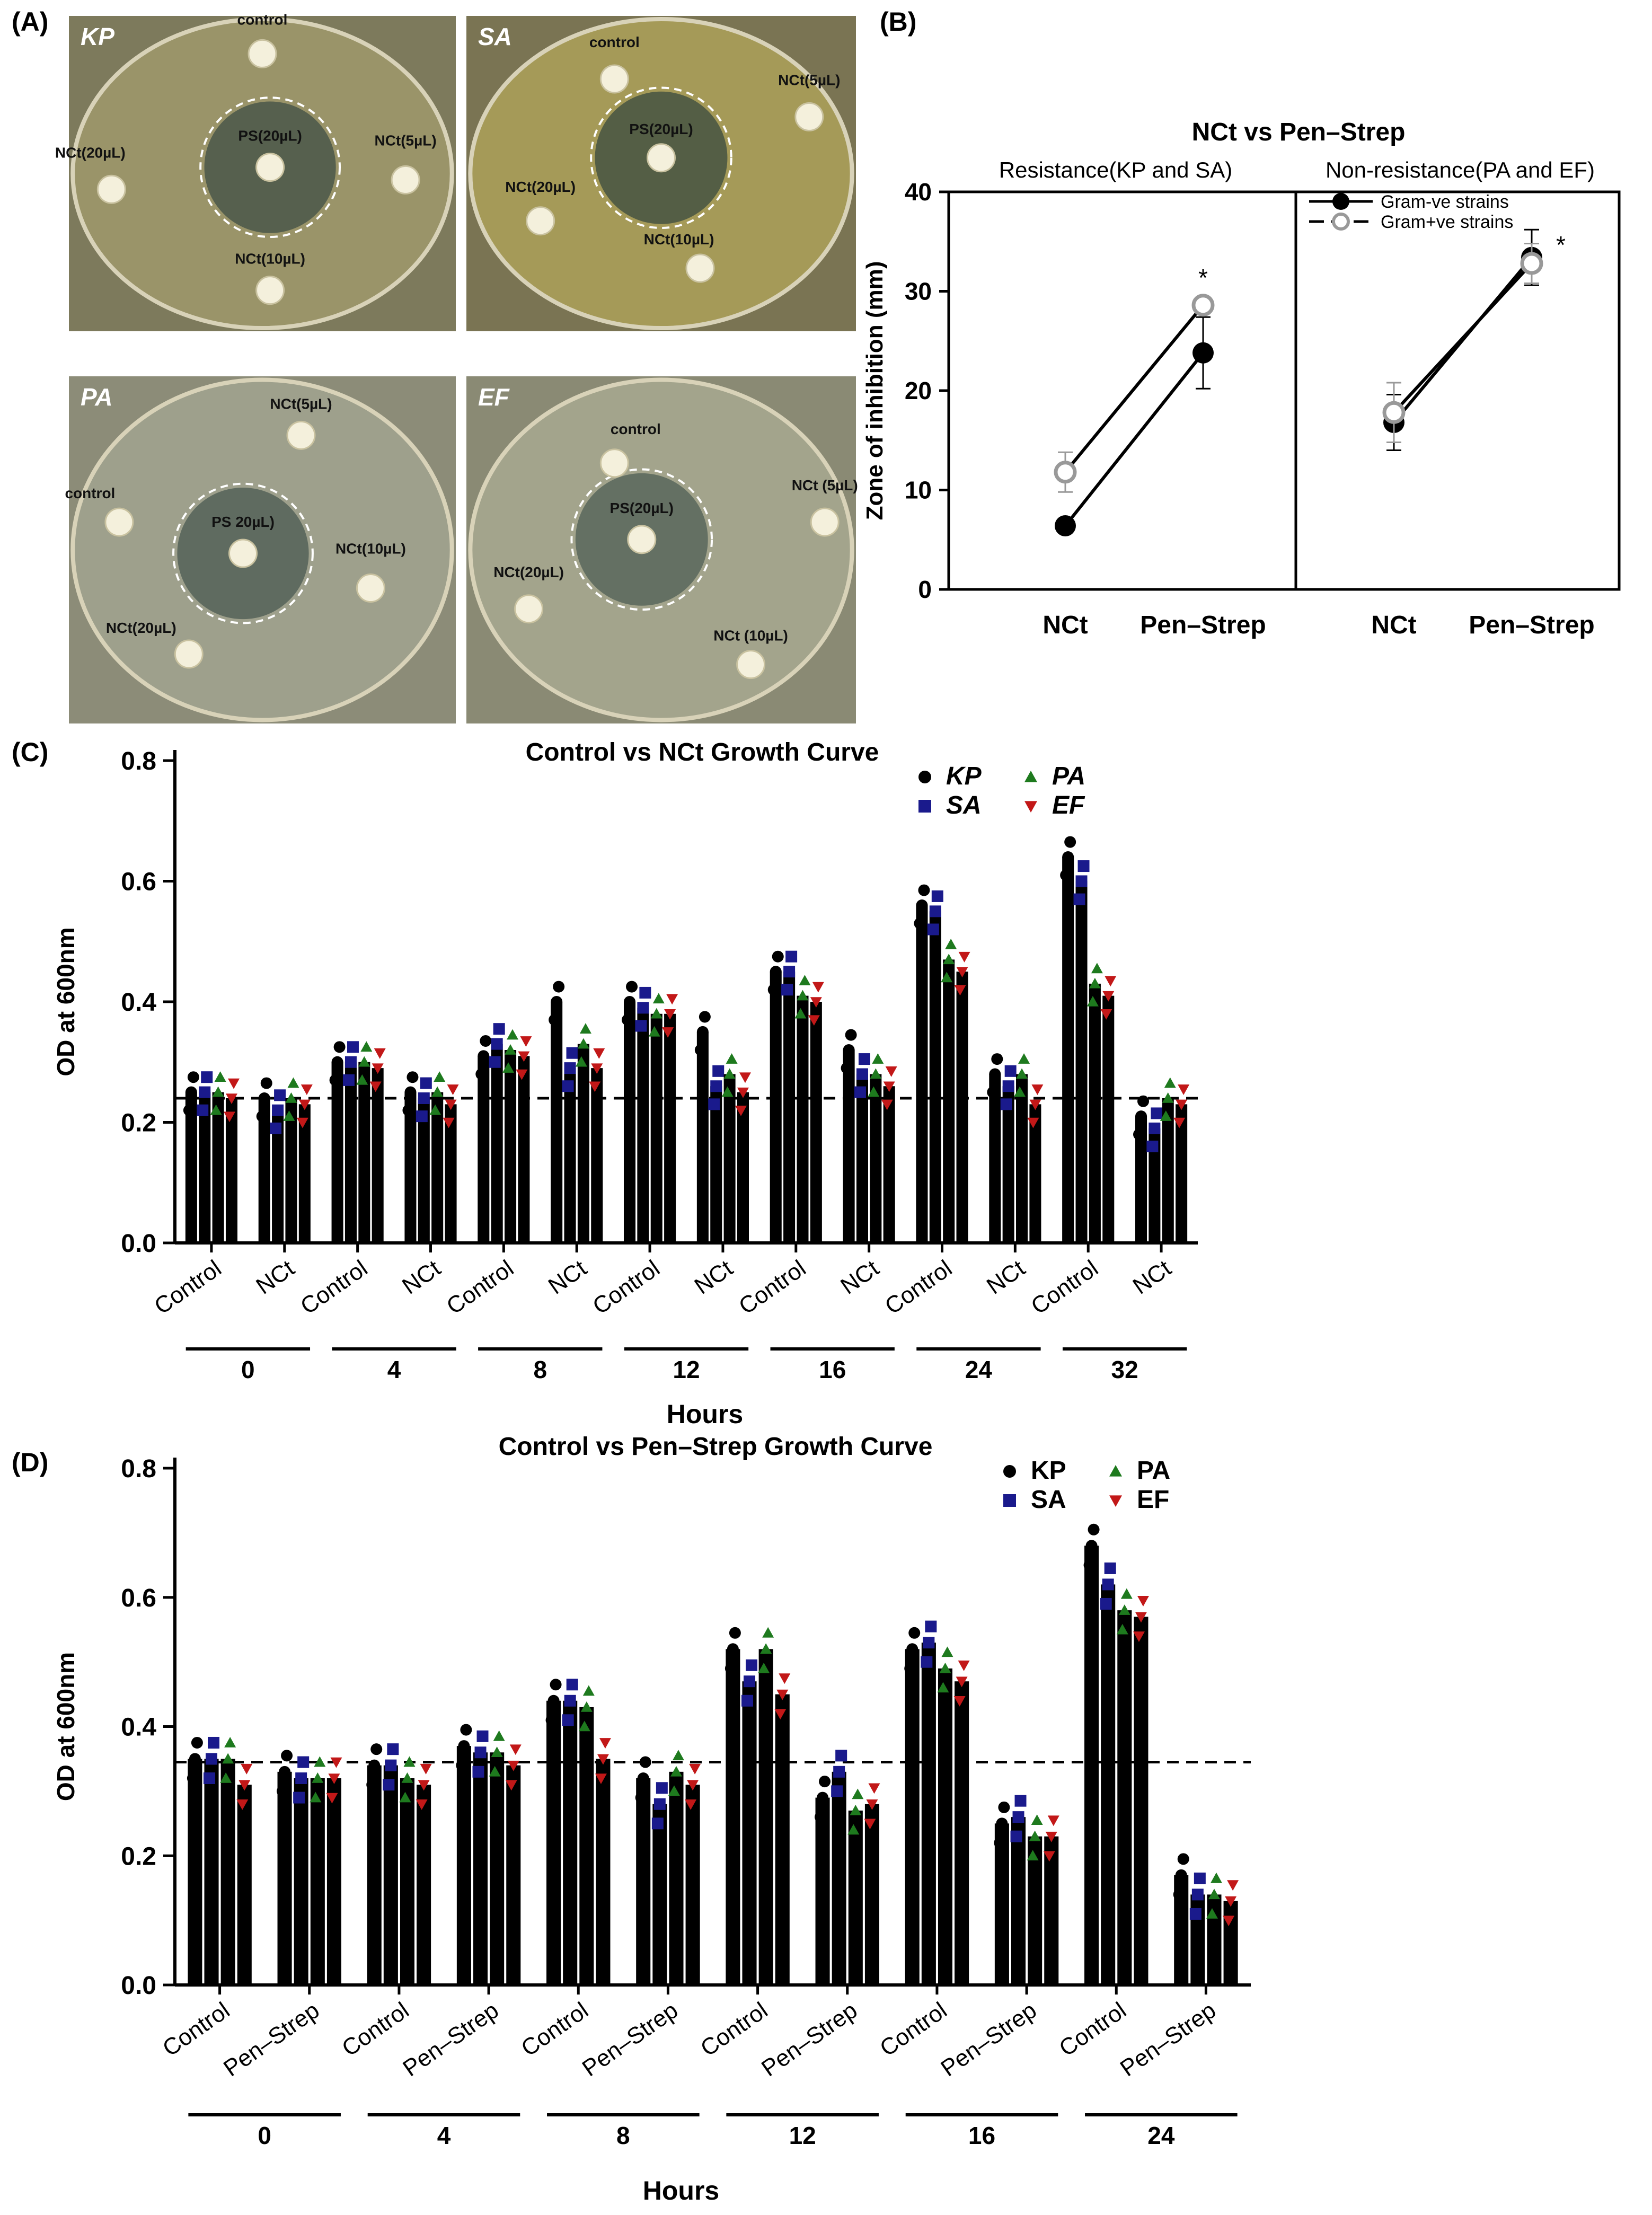  What do you see at coordinates (1161, 2135) in the screenshot?
I see `group-label: 24` at bounding box center [1161, 2135].